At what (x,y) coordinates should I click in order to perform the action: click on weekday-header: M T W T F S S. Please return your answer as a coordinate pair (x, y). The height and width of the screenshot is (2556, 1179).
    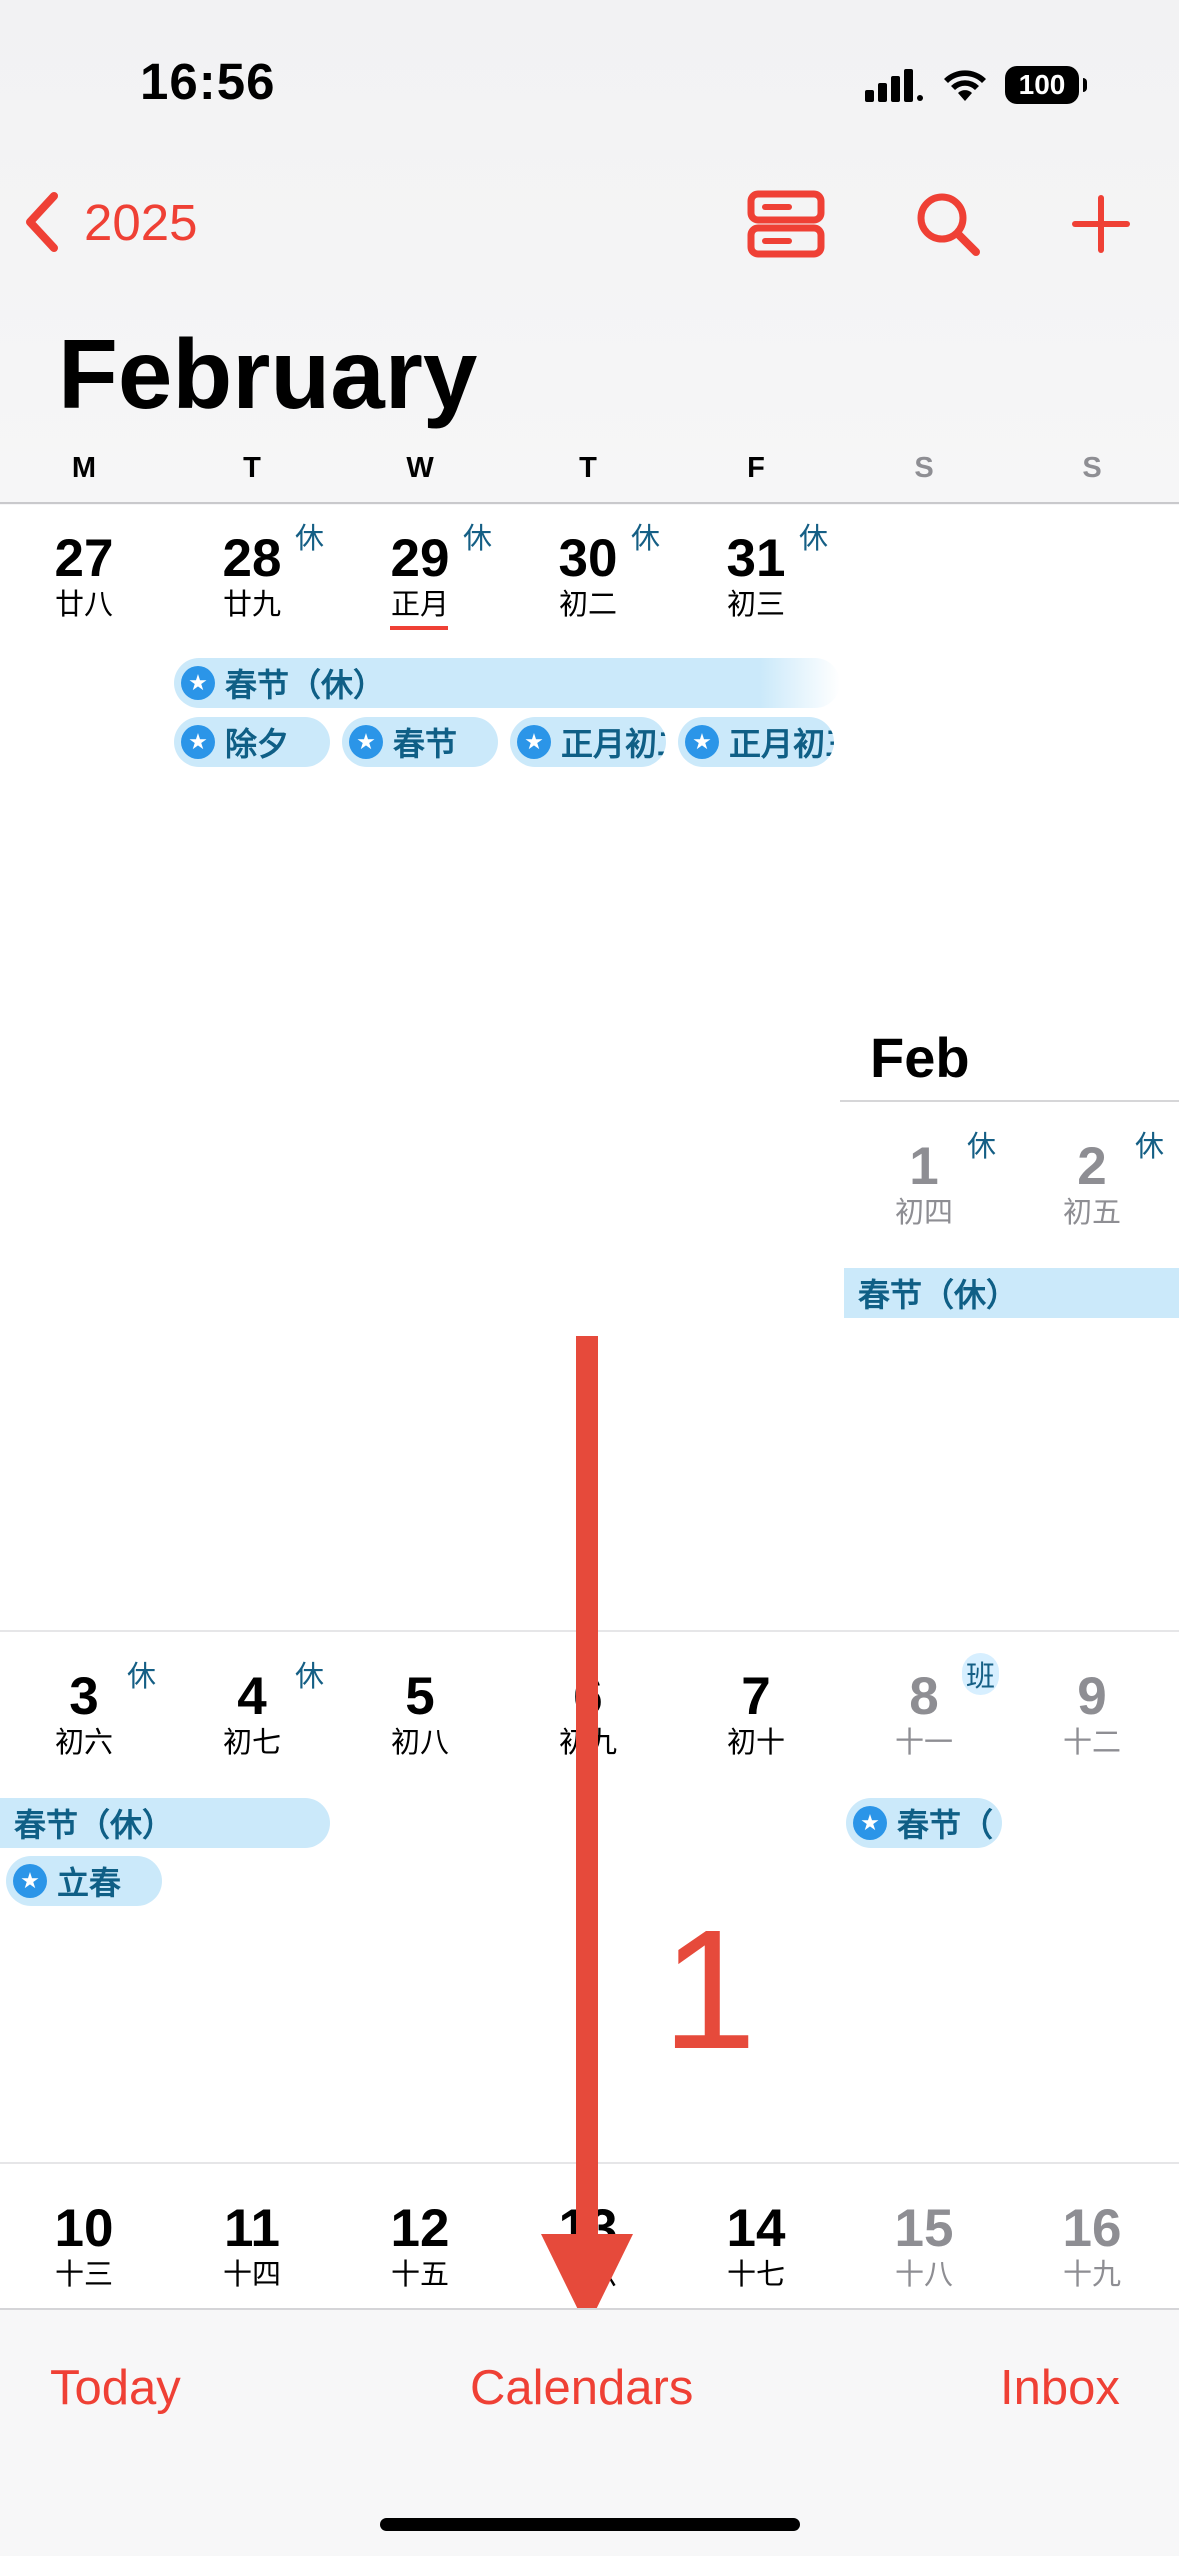
    Looking at the image, I should click on (589, 477).